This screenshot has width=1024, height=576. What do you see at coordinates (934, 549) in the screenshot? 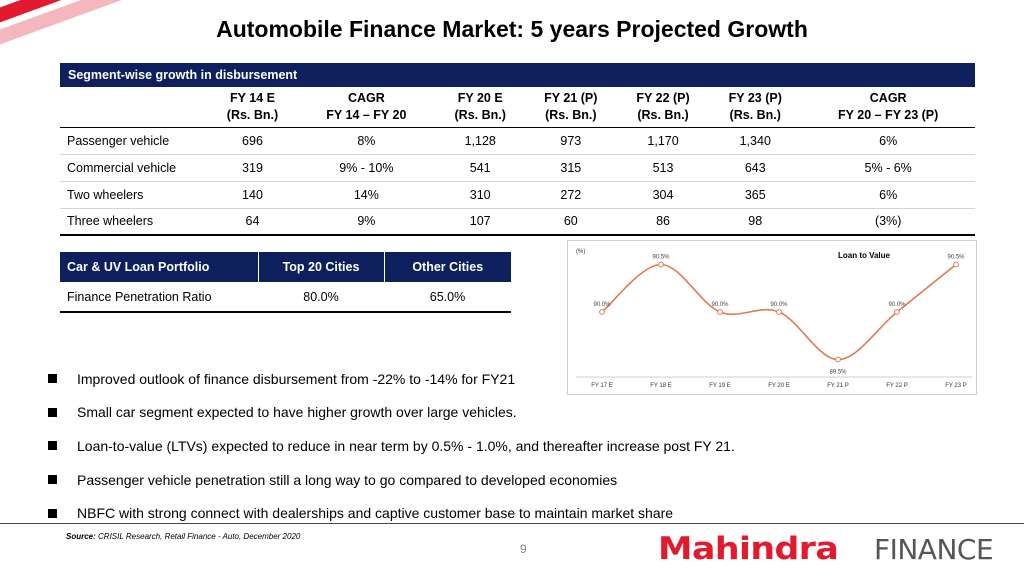
I see `logo-suffix: FINANCE` at bounding box center [934, 549].